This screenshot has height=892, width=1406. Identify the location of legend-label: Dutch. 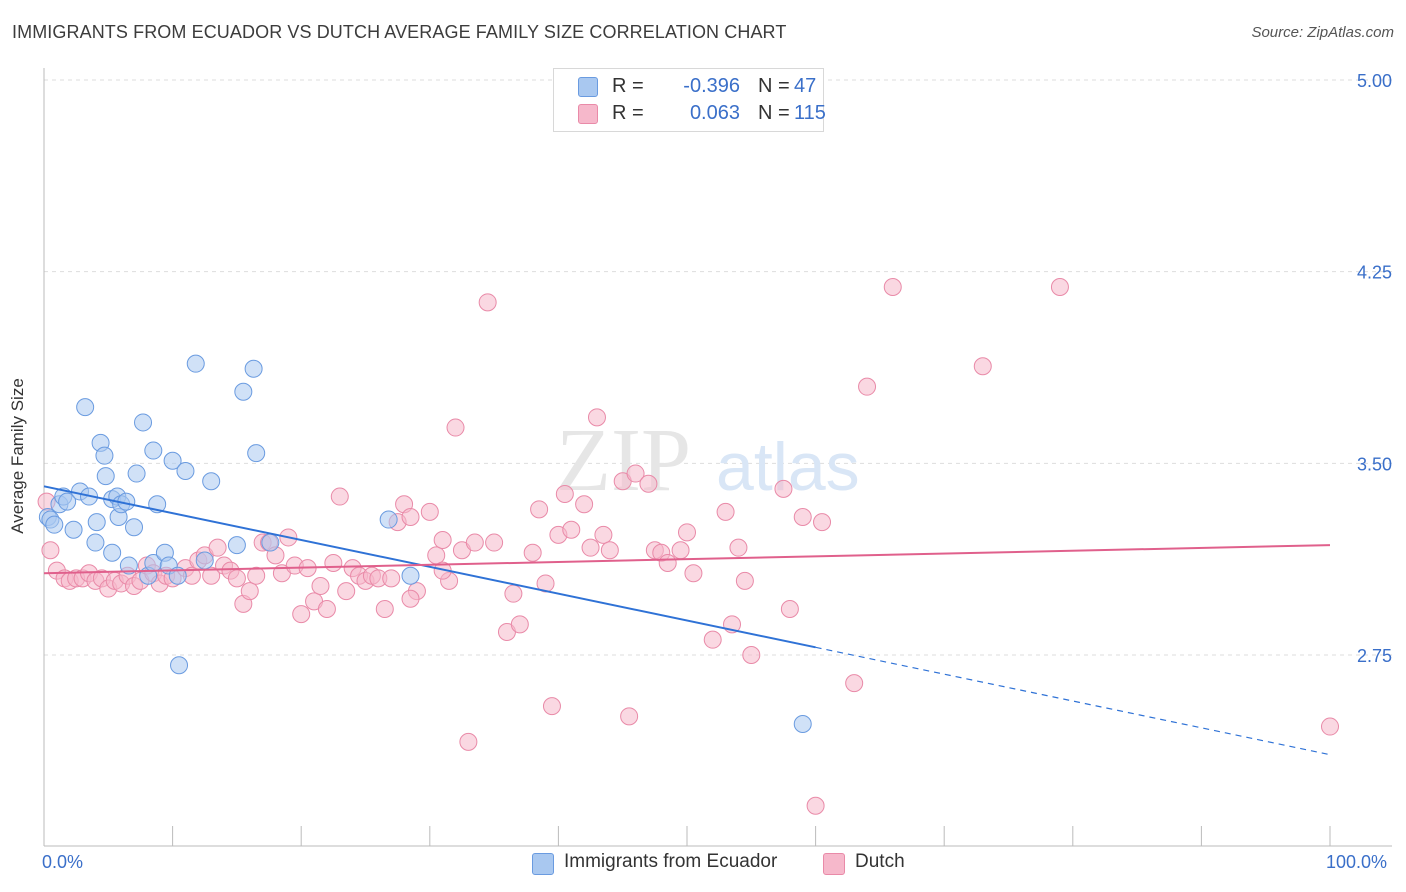
(880, 861).